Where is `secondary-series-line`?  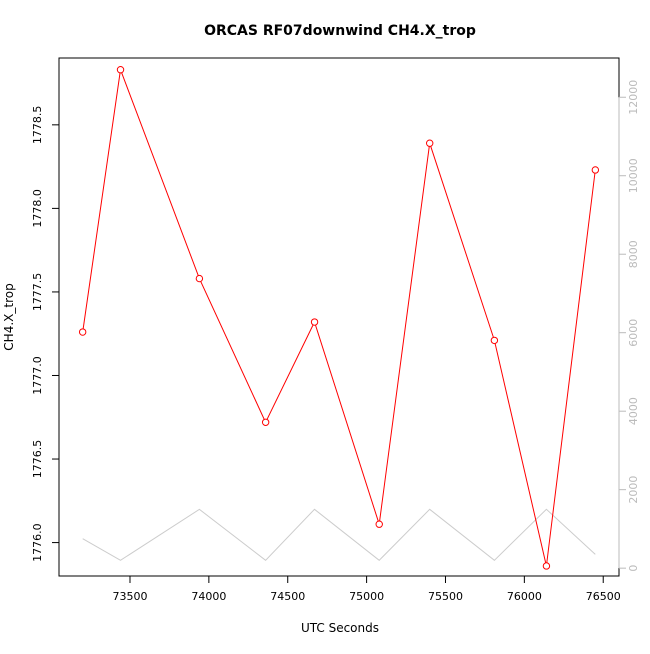
secondary-series-line is located at coordinates (339, 534).